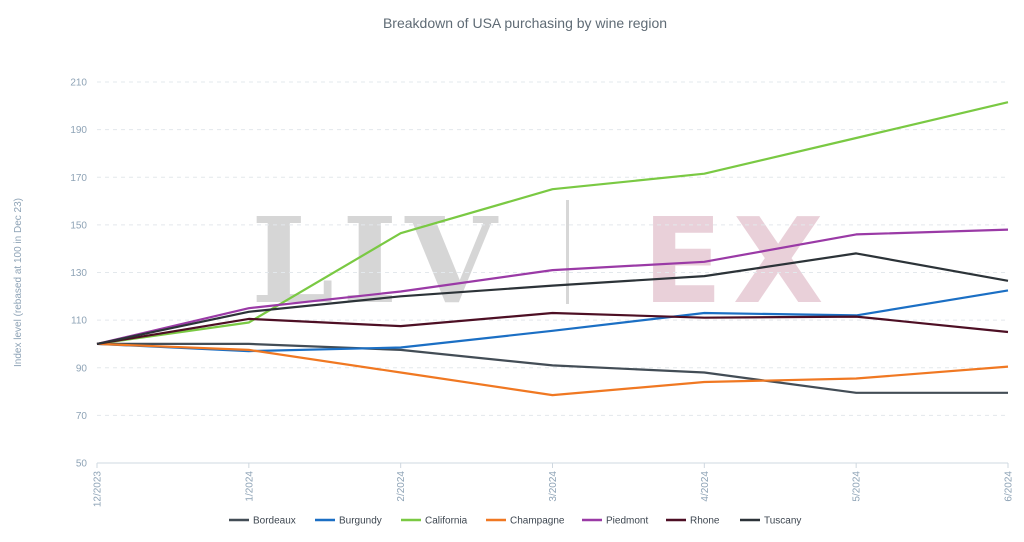 Image resolution: width=1024 pixels, height=542 pixels. Describe the element at coordinates (738, 261) in the screenshot. I see `watermark-ex: EX` at that location.